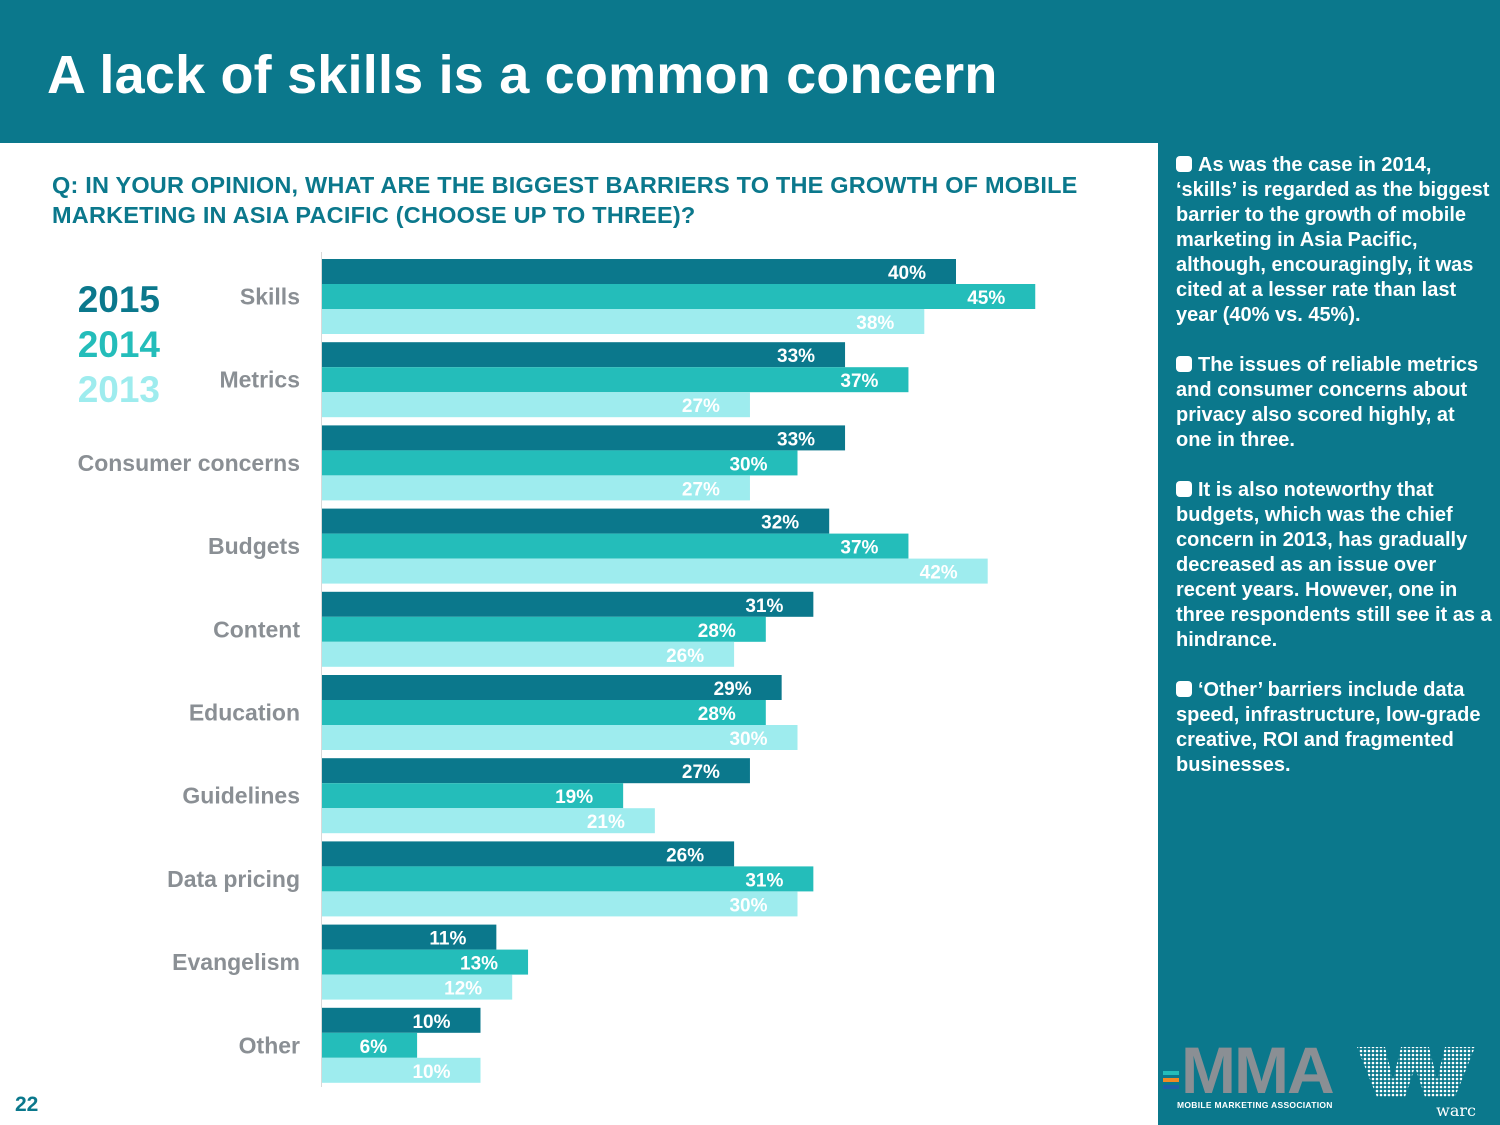 The height and width of the screenshot is (1125, 1500). I want to click on category-label: Skills, so click(270, 297).